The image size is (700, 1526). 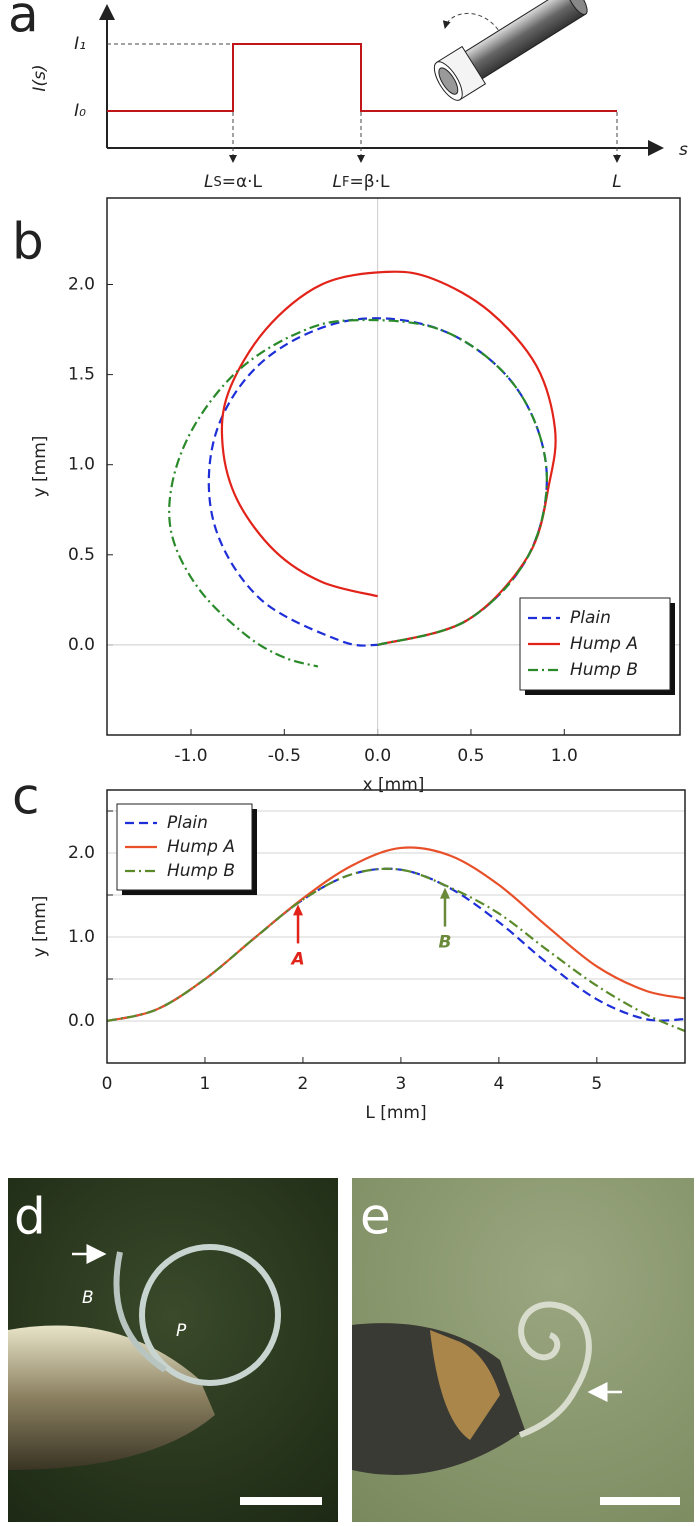 I want to click on x-tick-label: 2, so click(x=303, y=1084).